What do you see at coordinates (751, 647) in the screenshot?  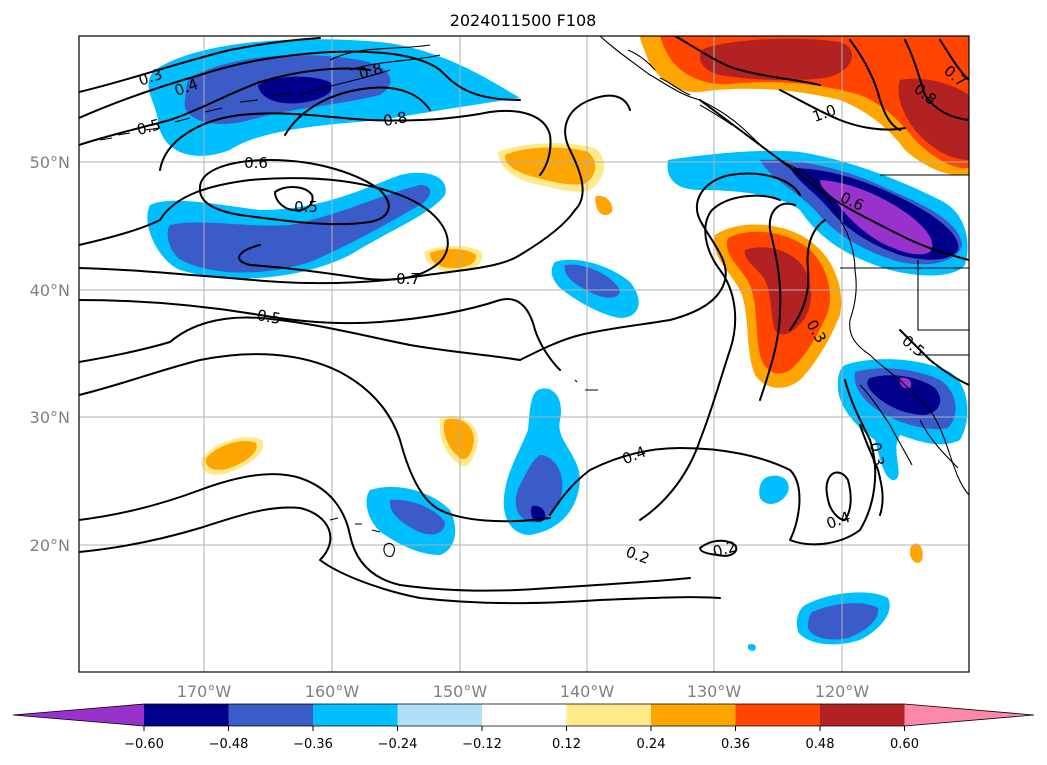 I see `shade-neg-south-tiny` at bounding box center [751, 647].